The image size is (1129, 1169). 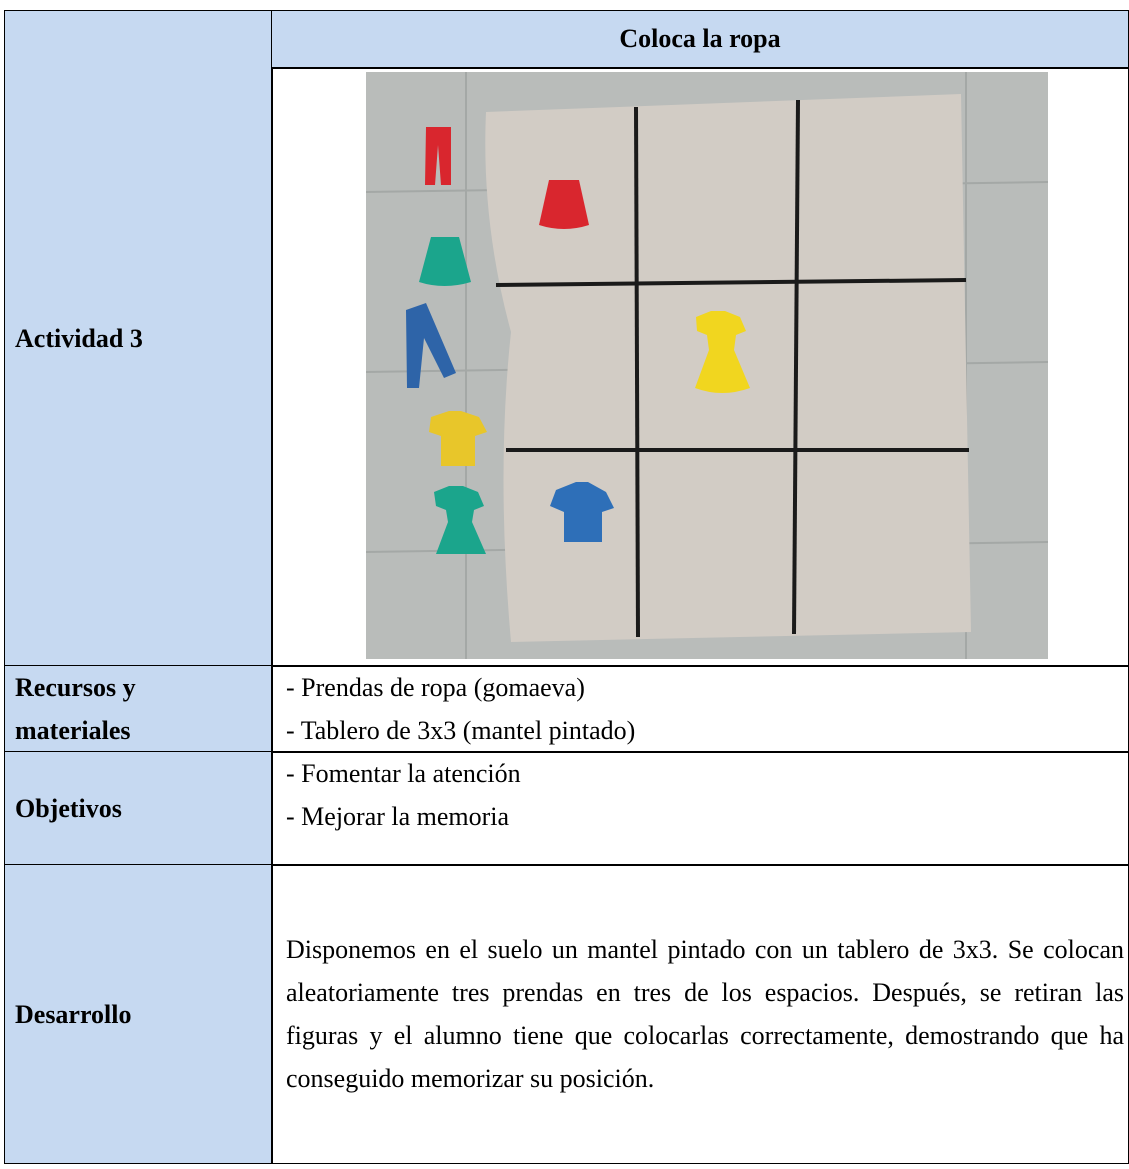 I want to click on list-item: - Tablero de 3x3 (mantel pintado), so click(x=461, y=730).